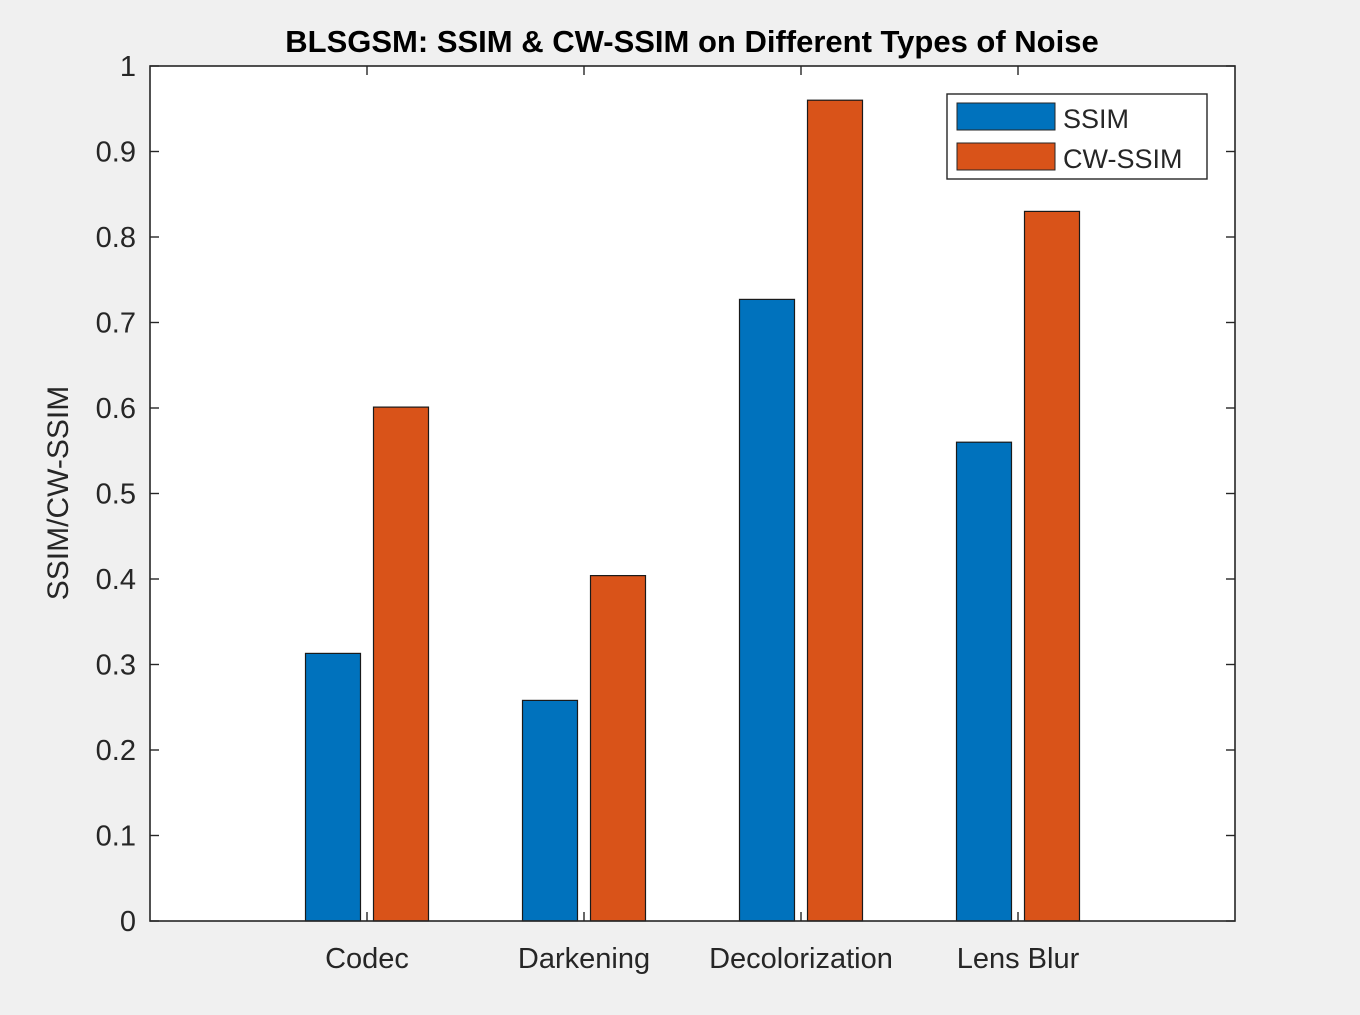 This screenshot has height=1015, width=1360. I want to click on bar-cw-ssim-darkening, so click(618, 748).